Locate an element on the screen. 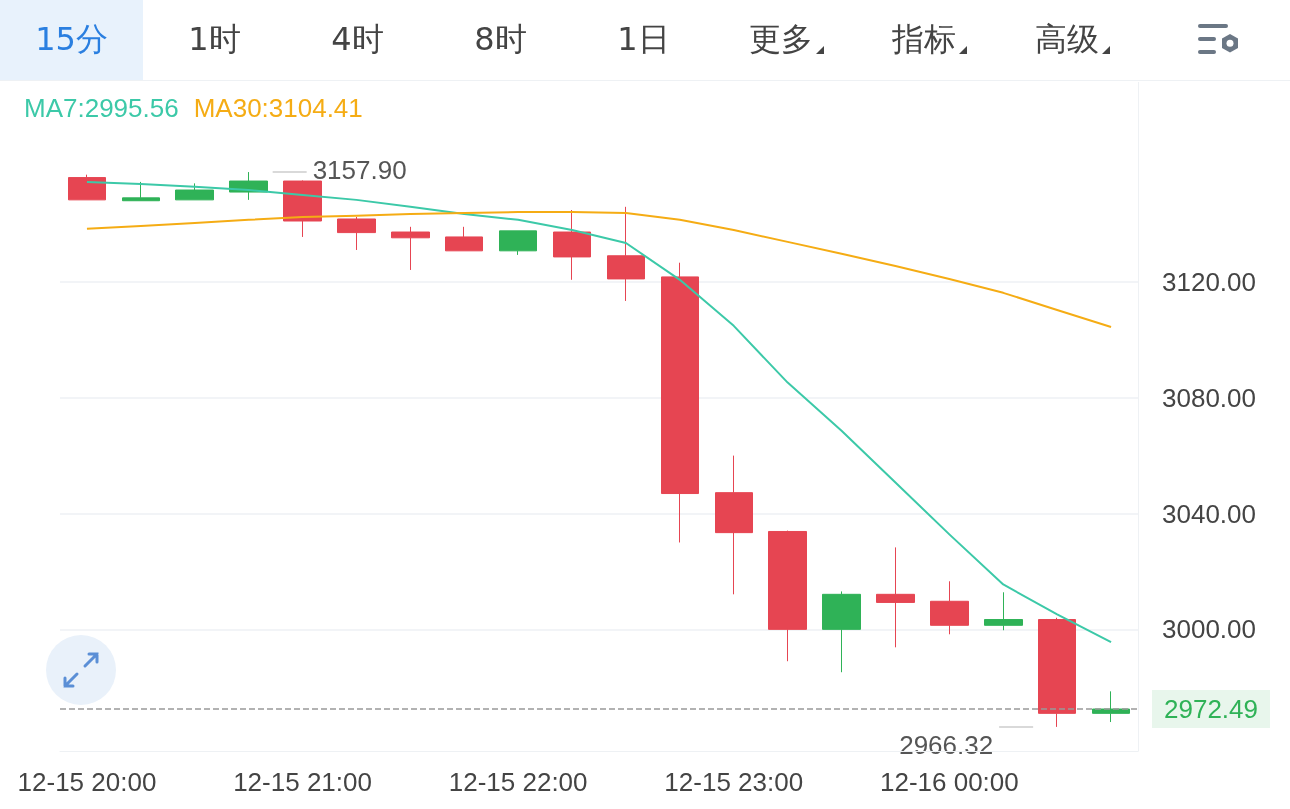 This screenshot has width=1290, height=809. x-tick-label: 12-15 21:00 is located at coordinates (302, 782).